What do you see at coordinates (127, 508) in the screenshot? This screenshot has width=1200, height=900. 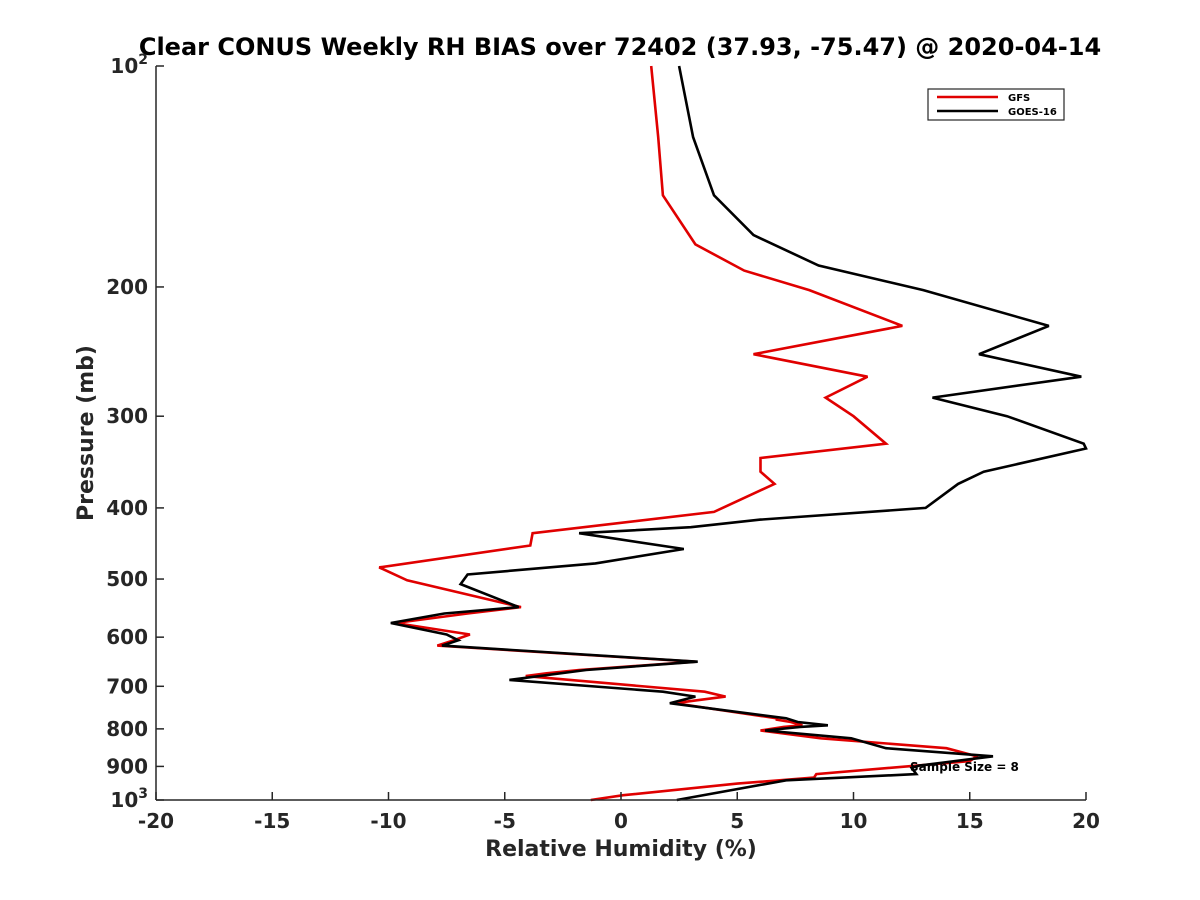 I see `y-tick-label: 400` at bounding box center [127, 508].